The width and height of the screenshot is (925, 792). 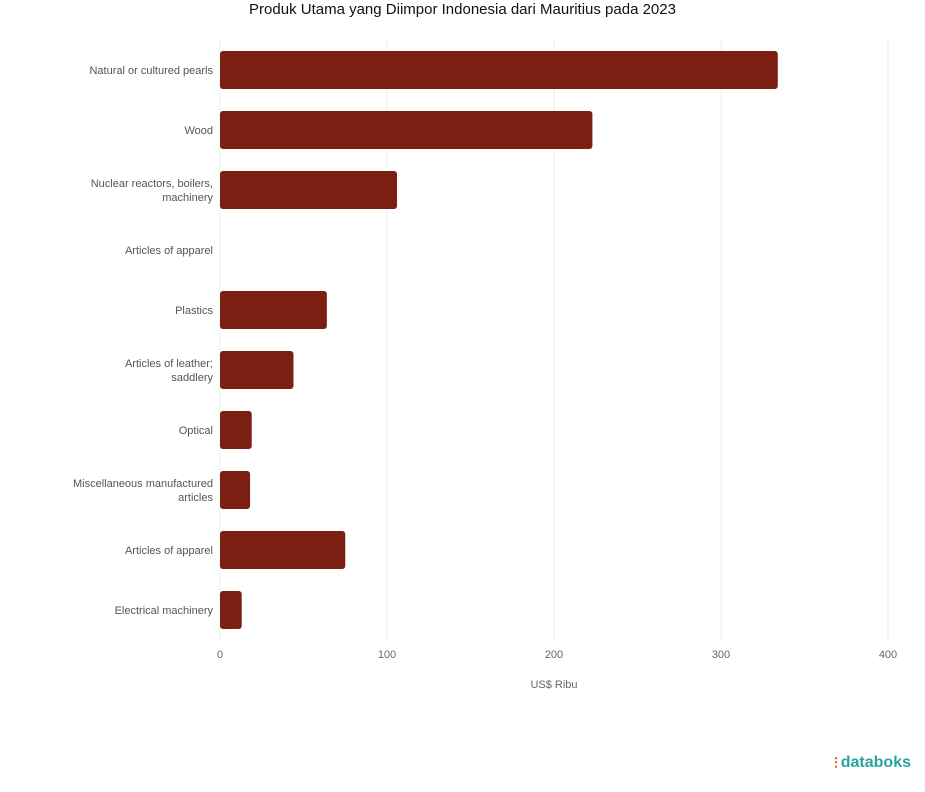 What do you see at coordinates (151, 71) in the screenshot?
I see `y-category-label: Natural or cultured pearls` at bounding box center [151, 71].